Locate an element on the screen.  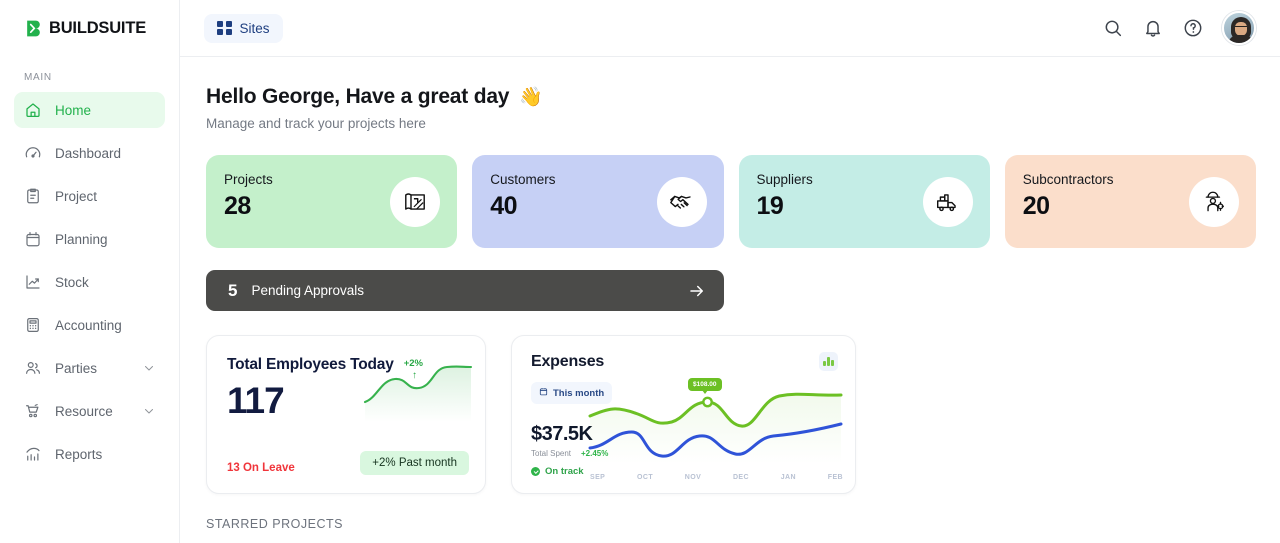
arrow-right-icon is located at coordinates (697, 291).